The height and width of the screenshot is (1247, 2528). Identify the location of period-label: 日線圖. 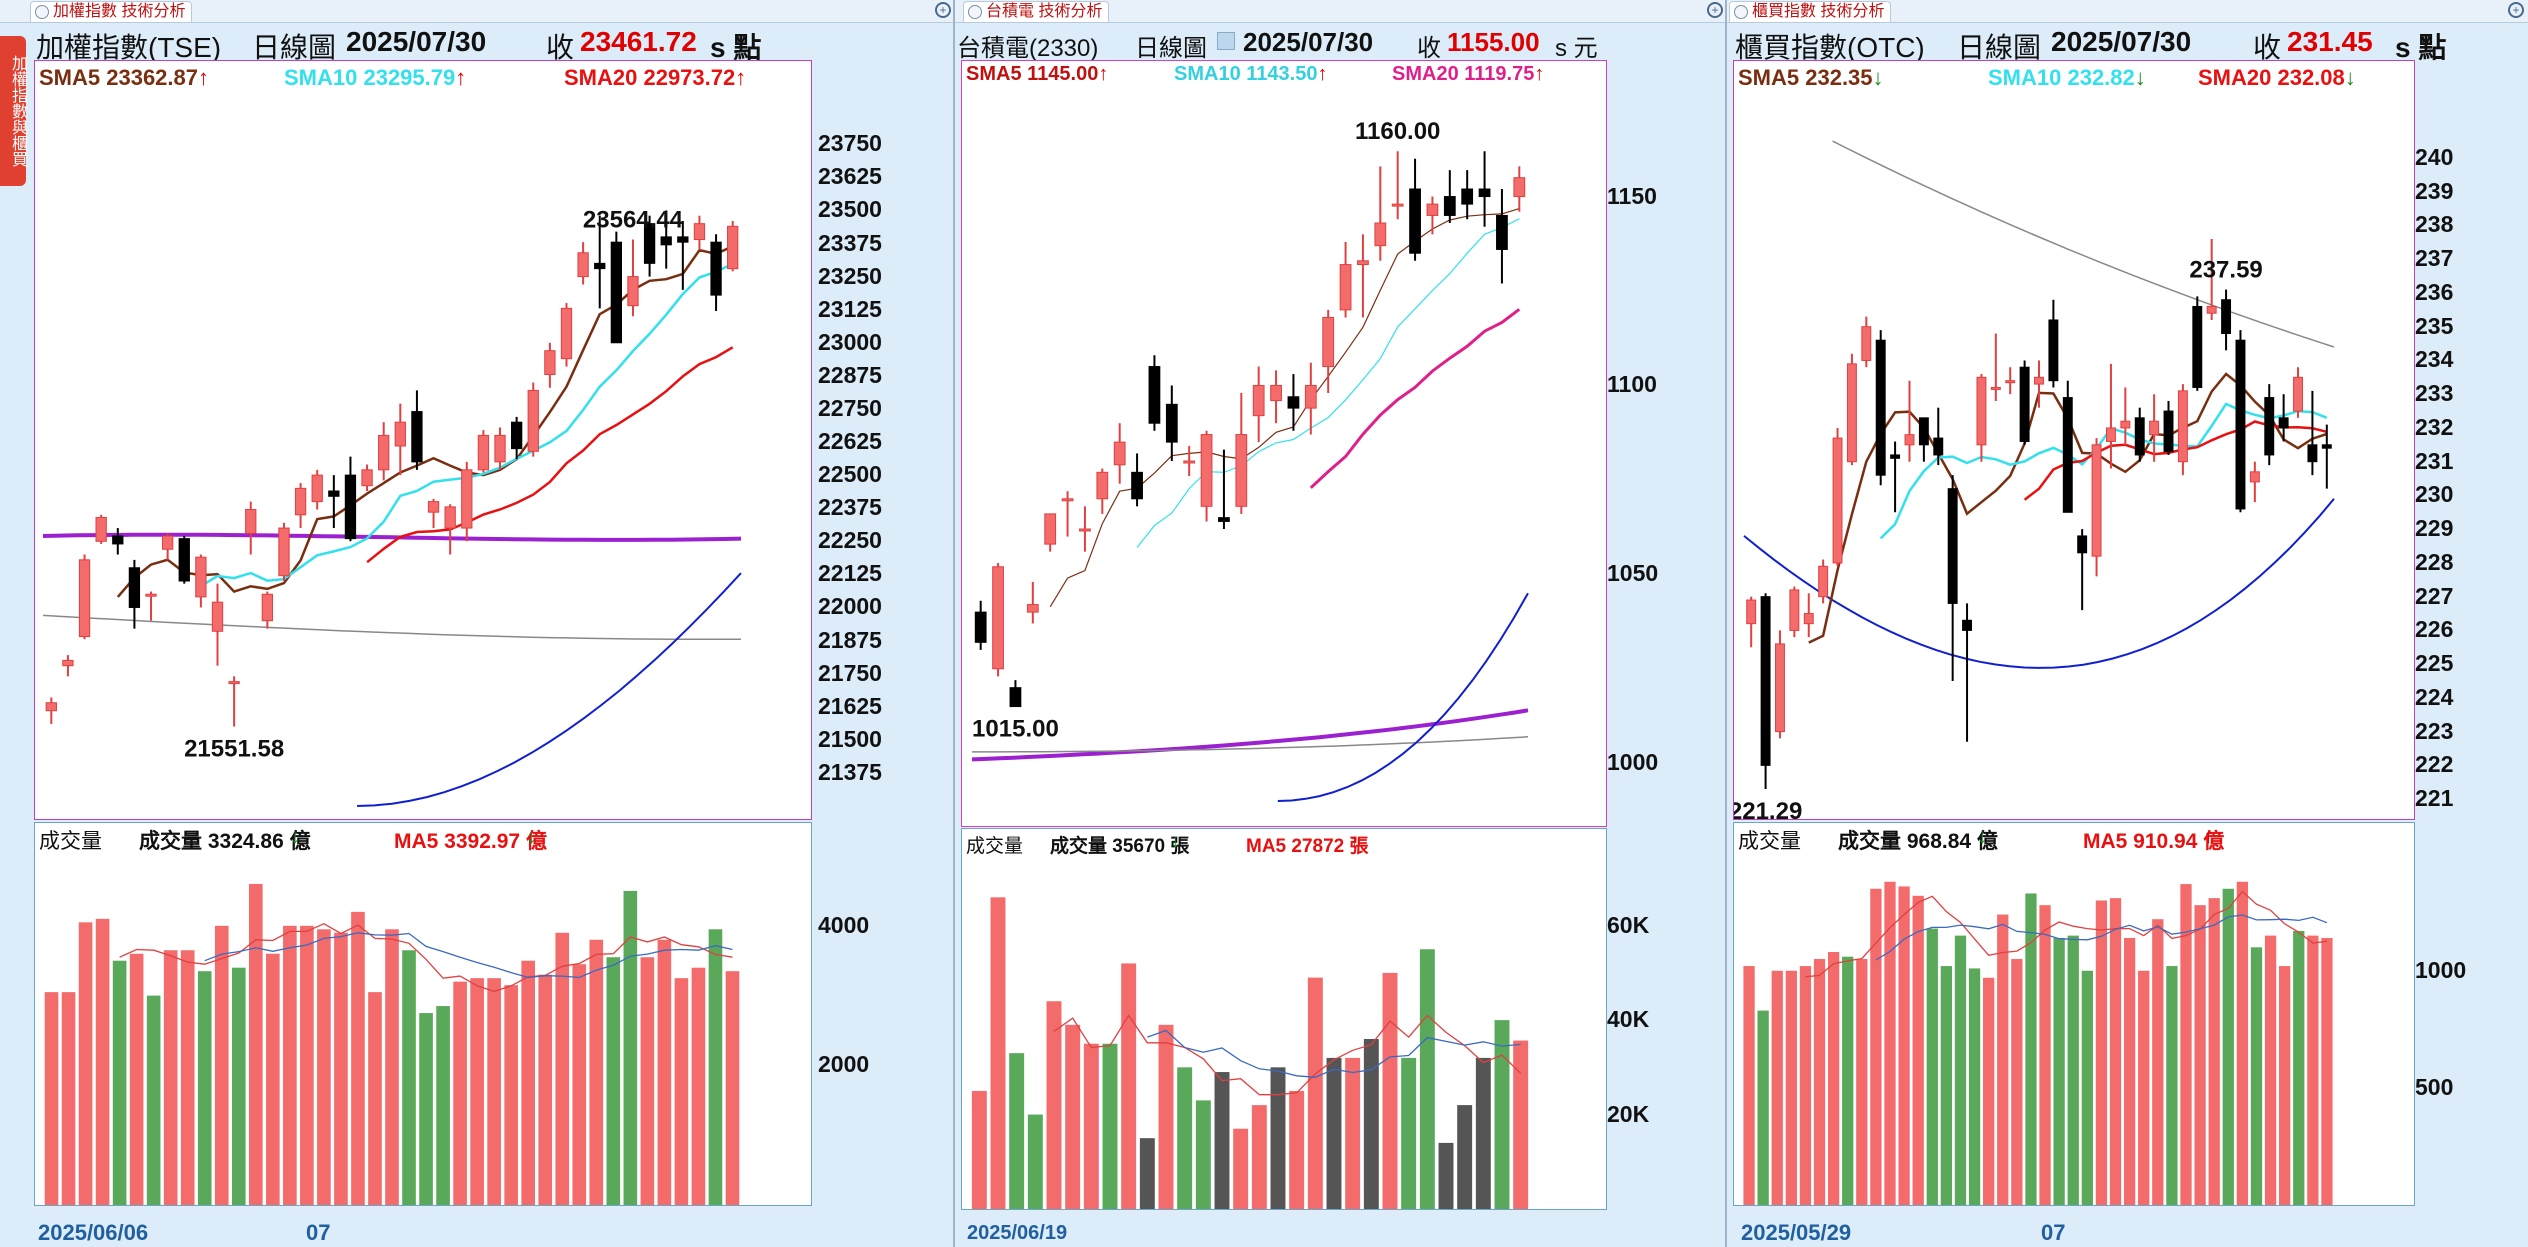
(1999, 47).